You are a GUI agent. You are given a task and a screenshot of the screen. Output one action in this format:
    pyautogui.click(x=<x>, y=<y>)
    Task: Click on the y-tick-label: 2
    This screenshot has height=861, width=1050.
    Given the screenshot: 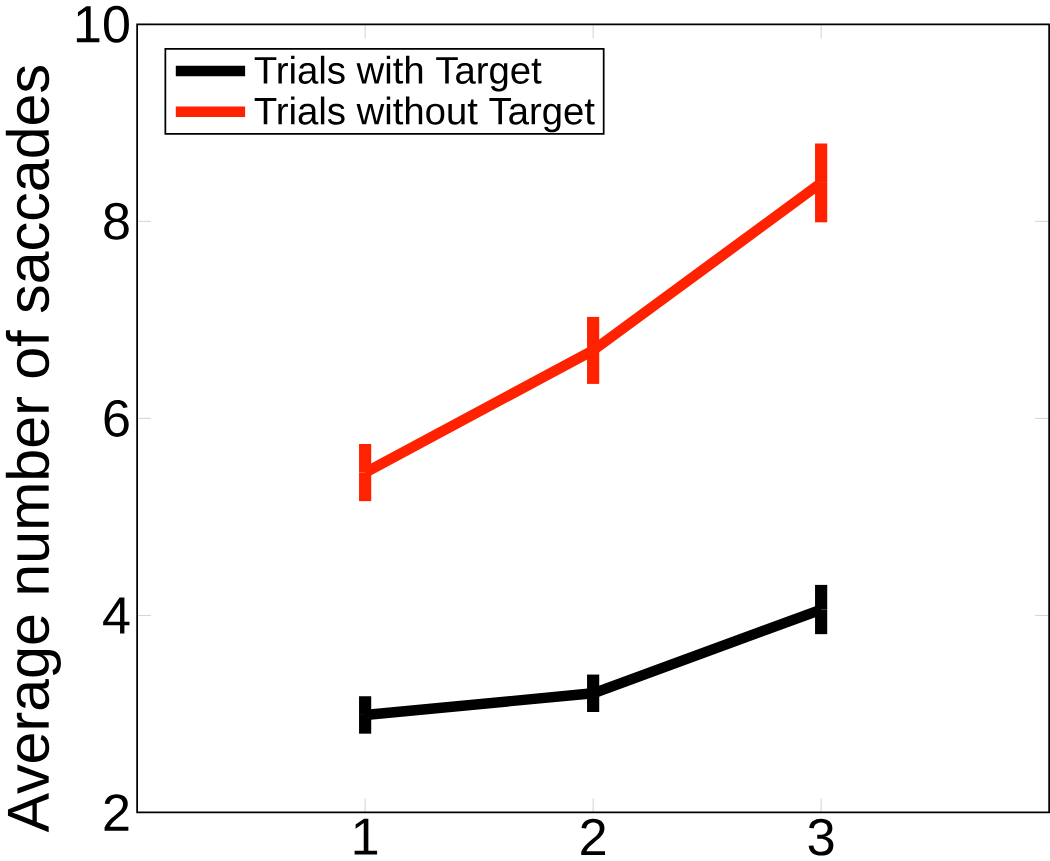 What is the action you would take?
    pyautogui.click(x=116, y=812)
    